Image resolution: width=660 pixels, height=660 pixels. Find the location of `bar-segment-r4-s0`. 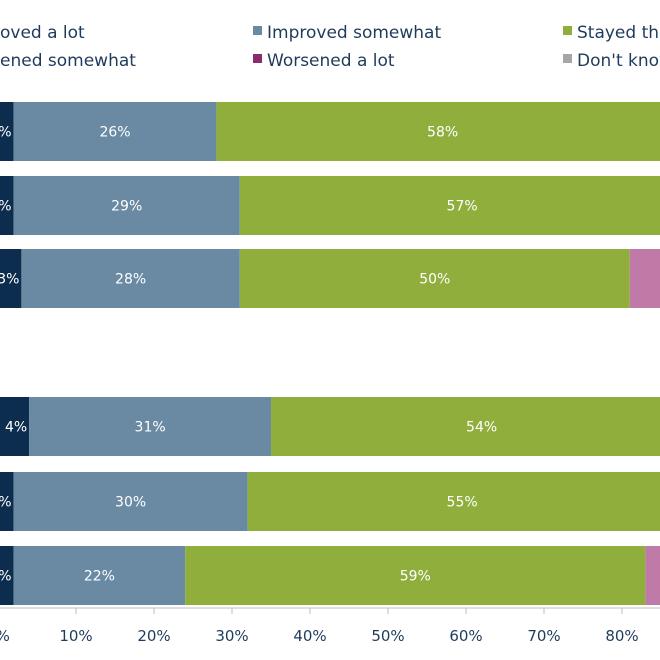

bar-segment-r4-s0 is located at coordinates (7, 501).